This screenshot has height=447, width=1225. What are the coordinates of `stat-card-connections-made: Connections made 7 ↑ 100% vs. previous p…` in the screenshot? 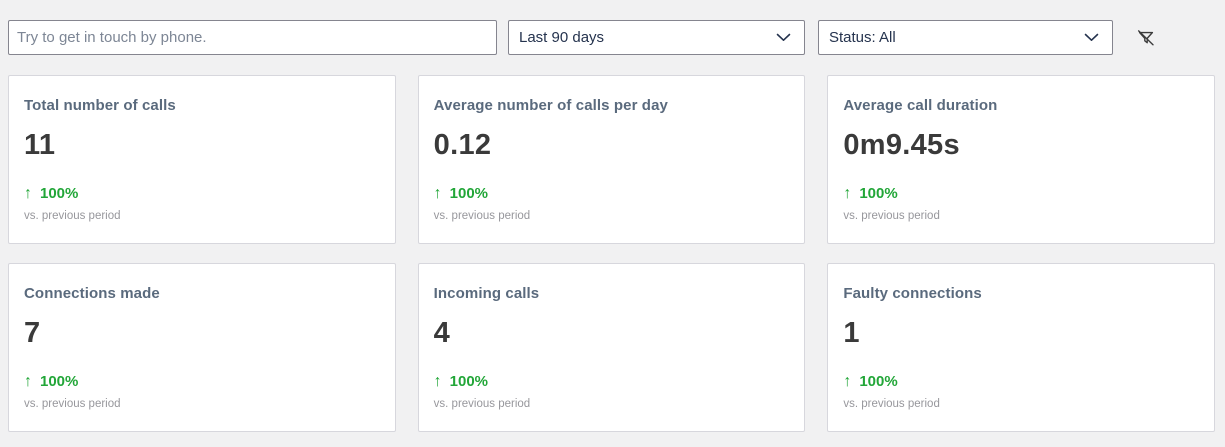 It's located at (202, 347).